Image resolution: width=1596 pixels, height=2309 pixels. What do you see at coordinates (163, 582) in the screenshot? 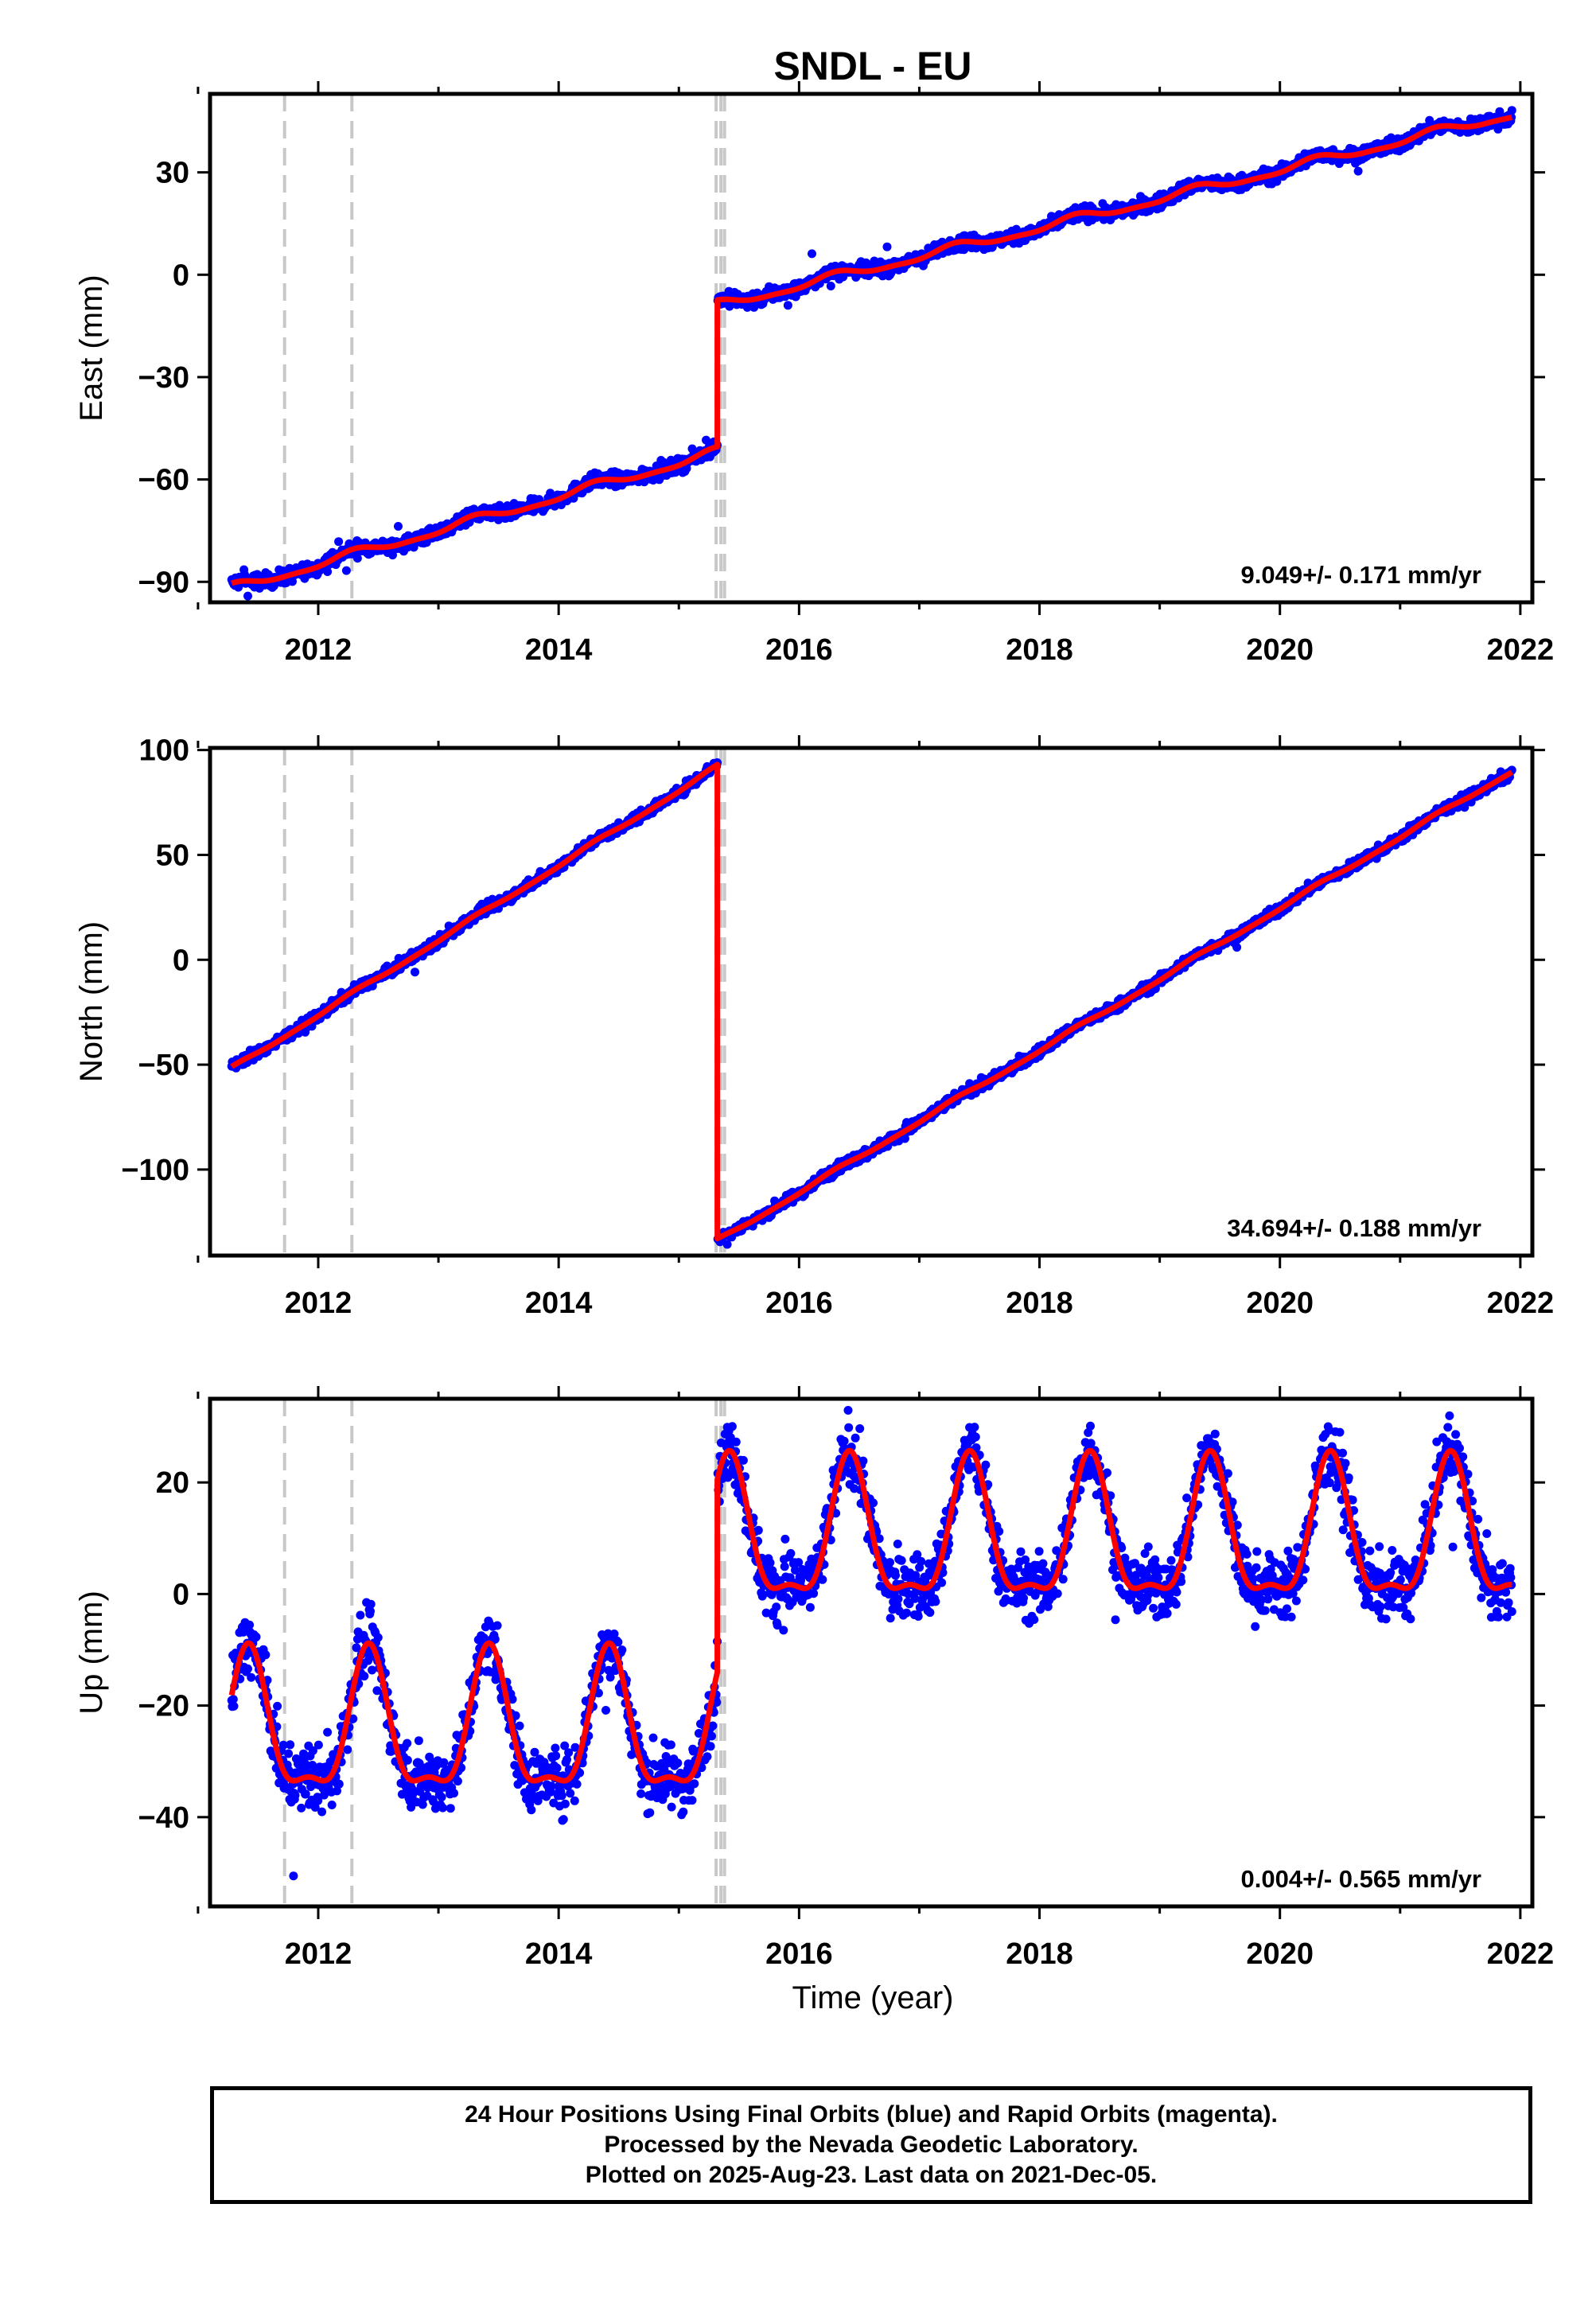
I see `y-tick-label: −90` at bounding box center [163, 582].